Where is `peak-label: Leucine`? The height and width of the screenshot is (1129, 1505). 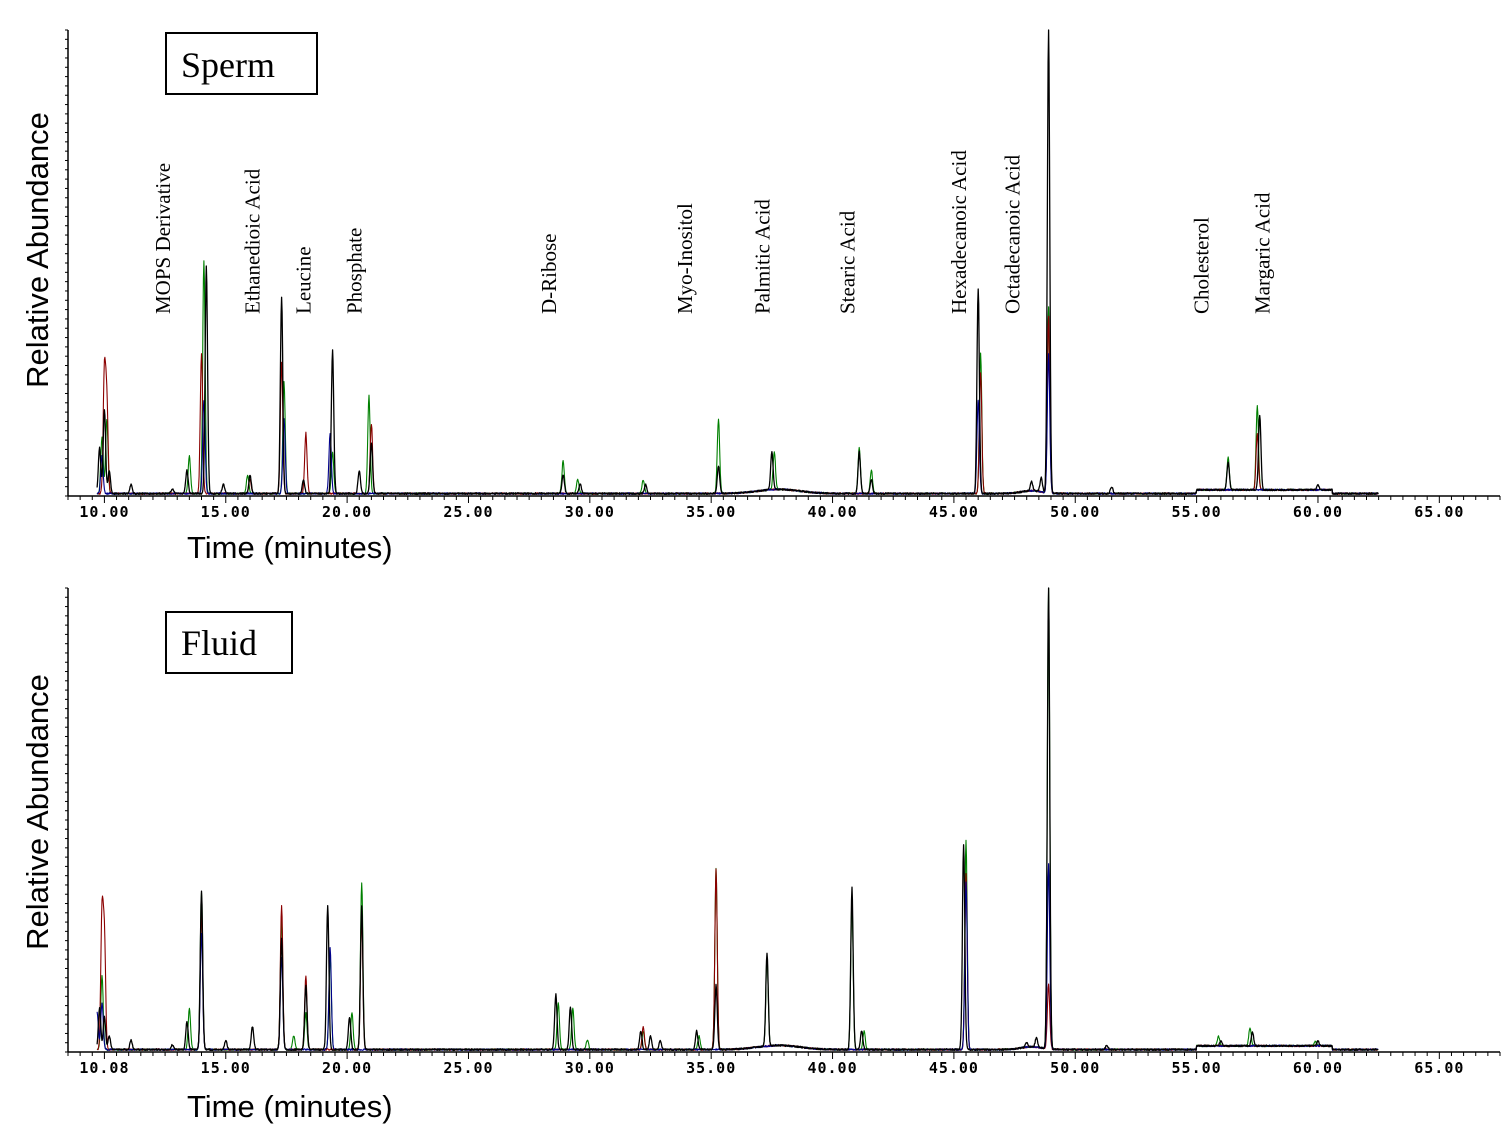
peak-label: Leucine is located at coordinates (304, 280).